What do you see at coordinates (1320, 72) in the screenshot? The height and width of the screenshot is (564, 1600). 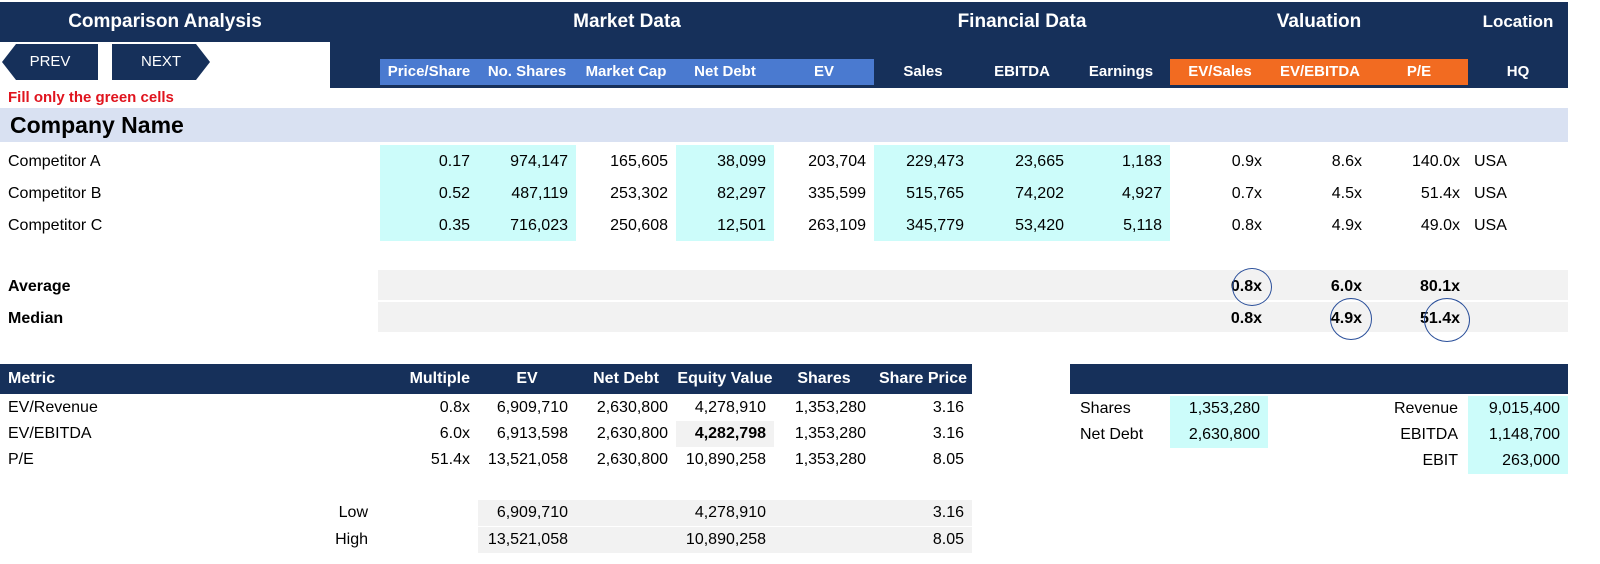 I see `col-ev-ebitda: EV/EBITDA` at bounding box center [1320, 72].